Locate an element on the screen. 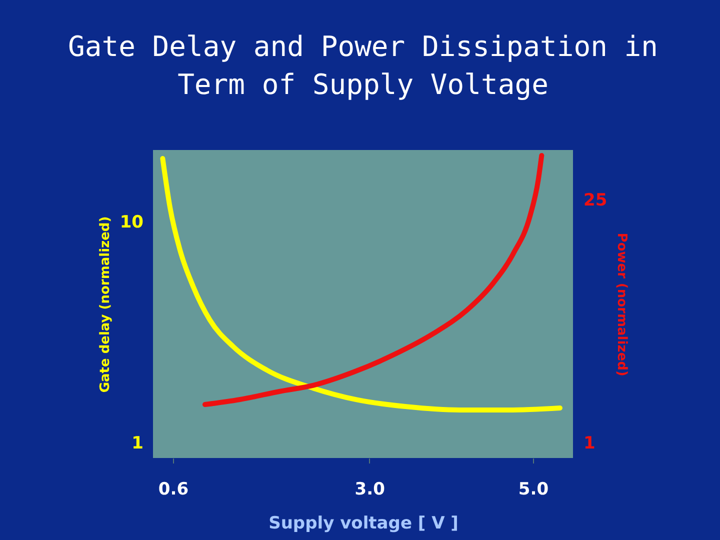 This screenshot has height=540, width=720. x-tick-label: 3.0 is located at coordinates (370, 490).